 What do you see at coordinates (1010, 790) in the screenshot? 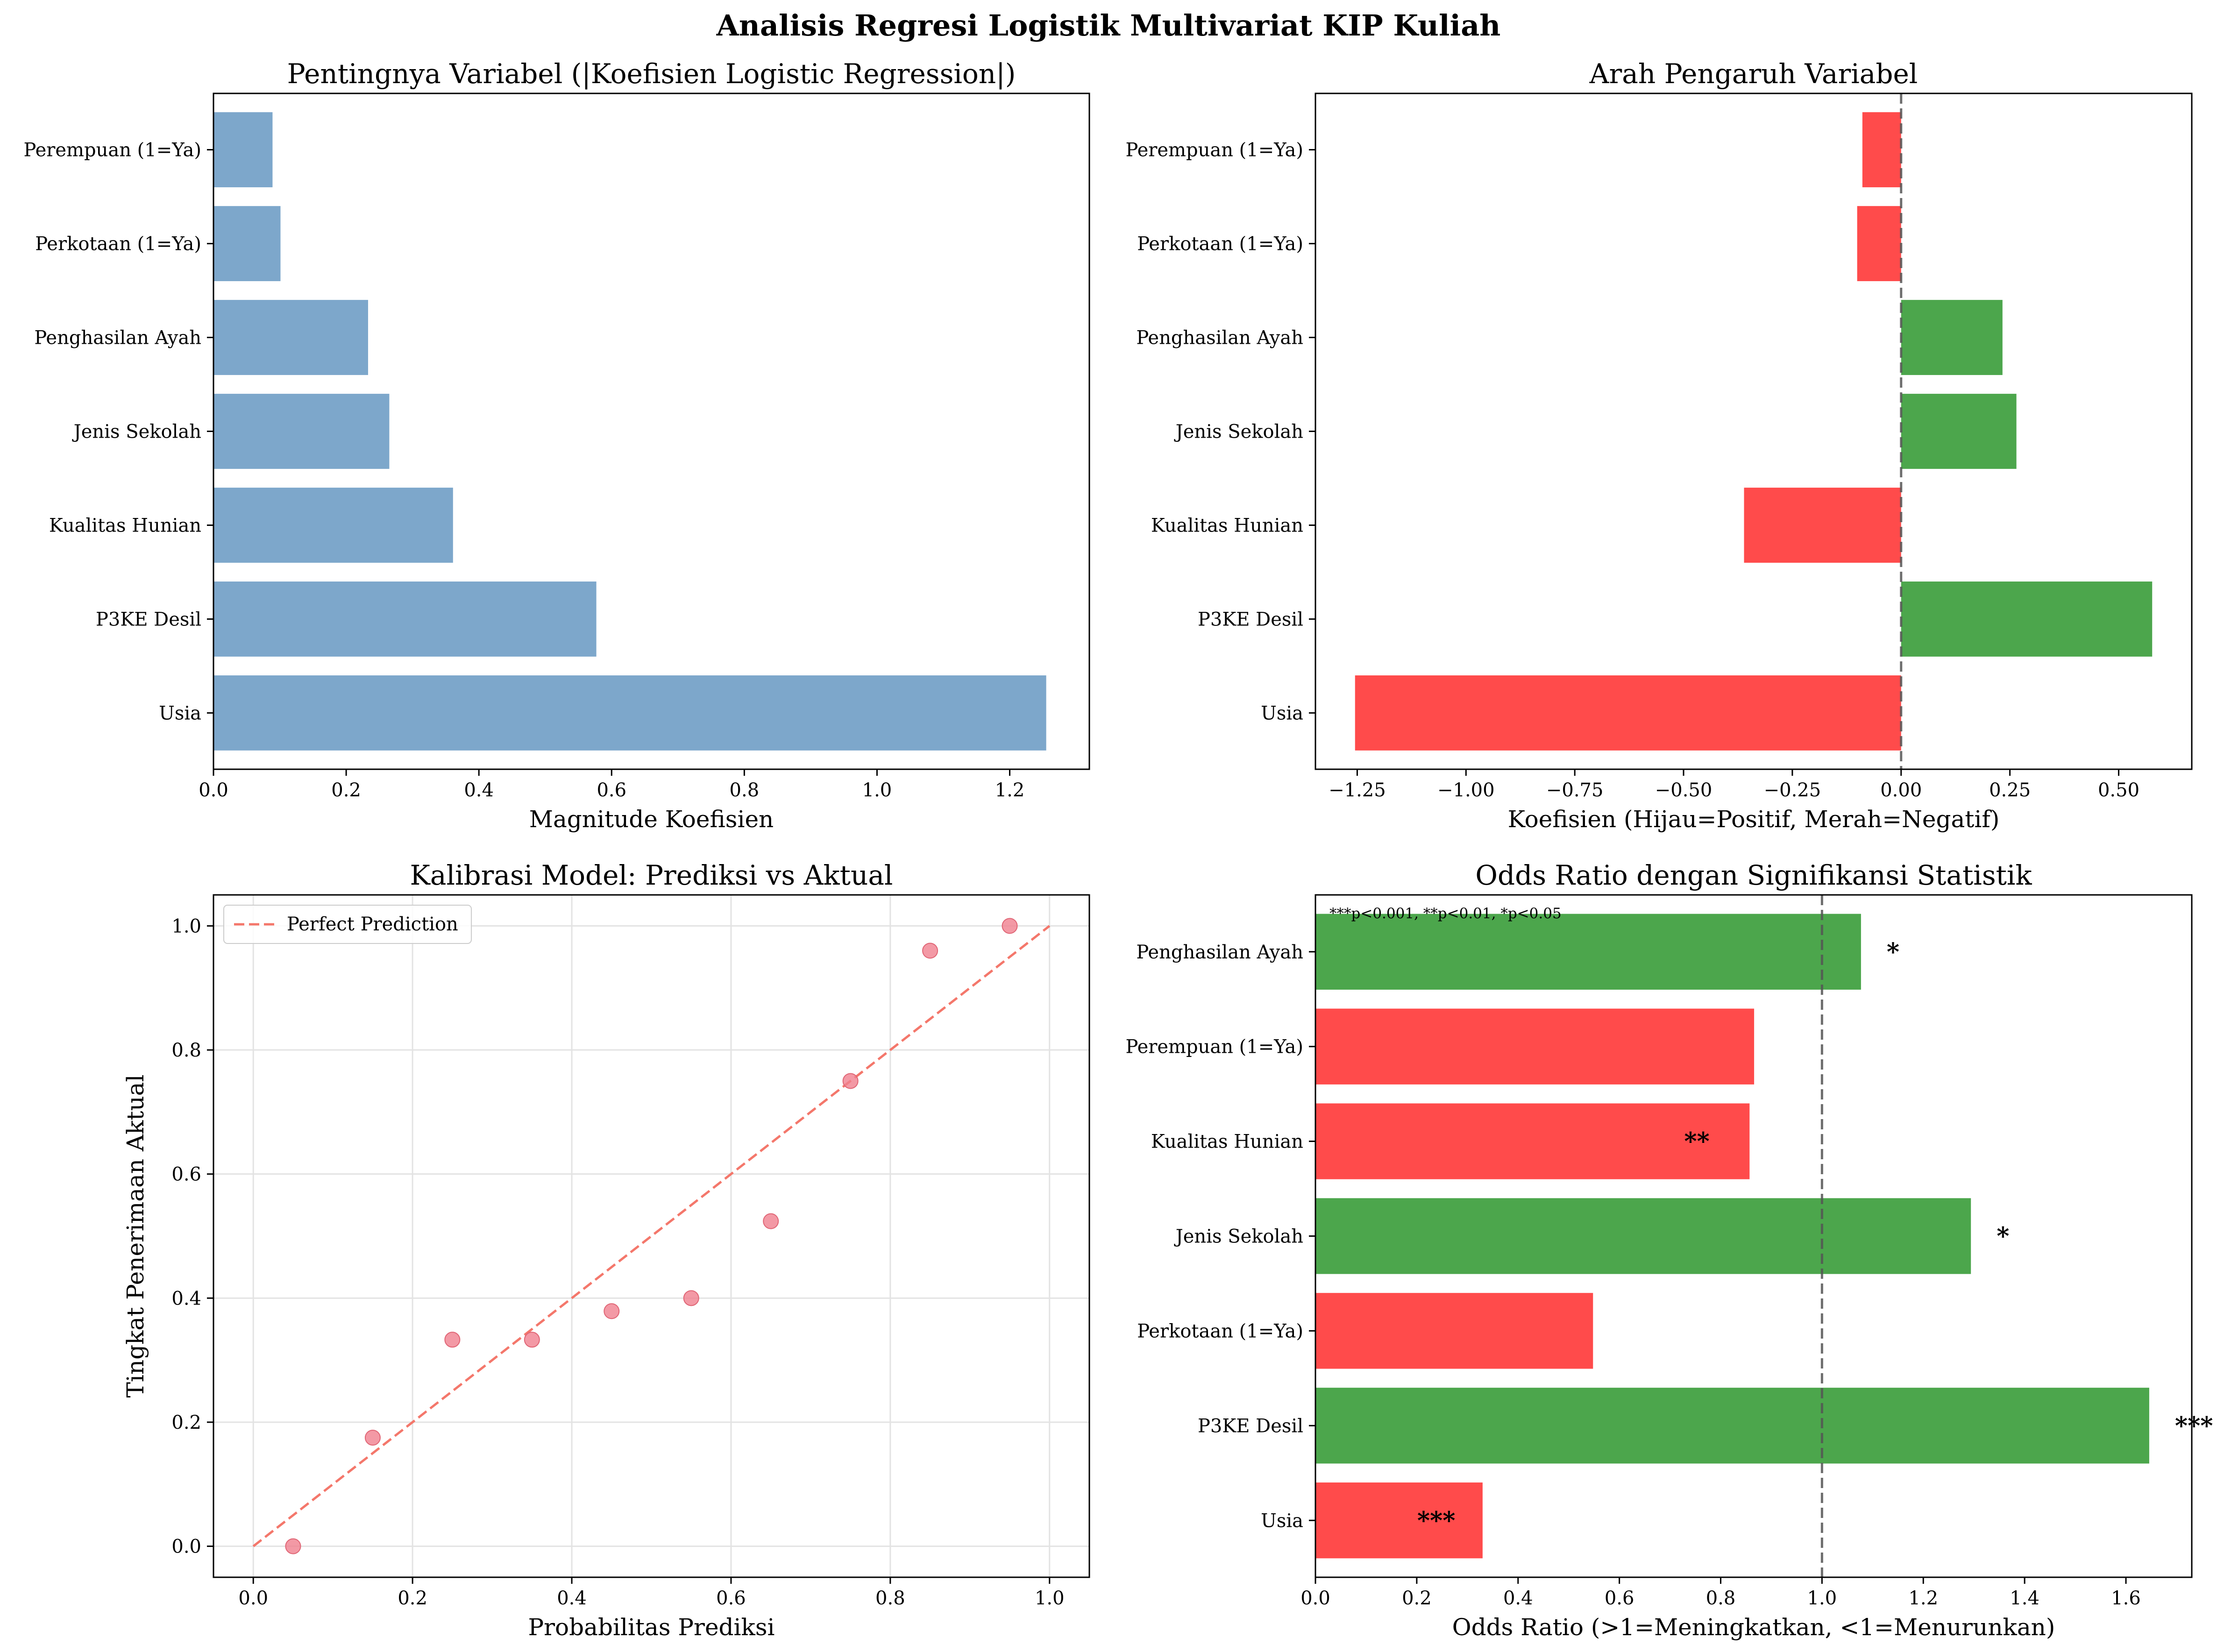
I see `importance-xtick-label-6: 1.2` at bounding box center [1010, 790].